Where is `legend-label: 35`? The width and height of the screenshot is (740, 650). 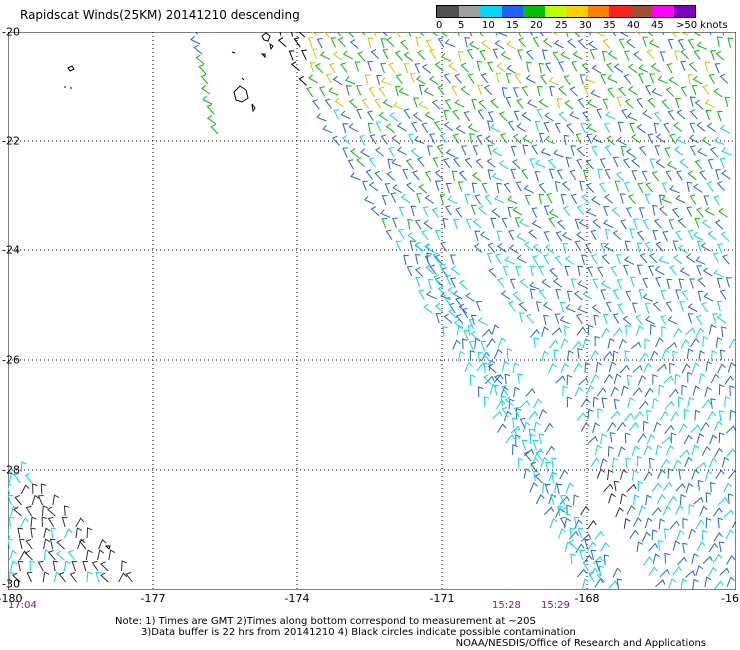 legend-label: 35 is located at coordinates (609, 25).